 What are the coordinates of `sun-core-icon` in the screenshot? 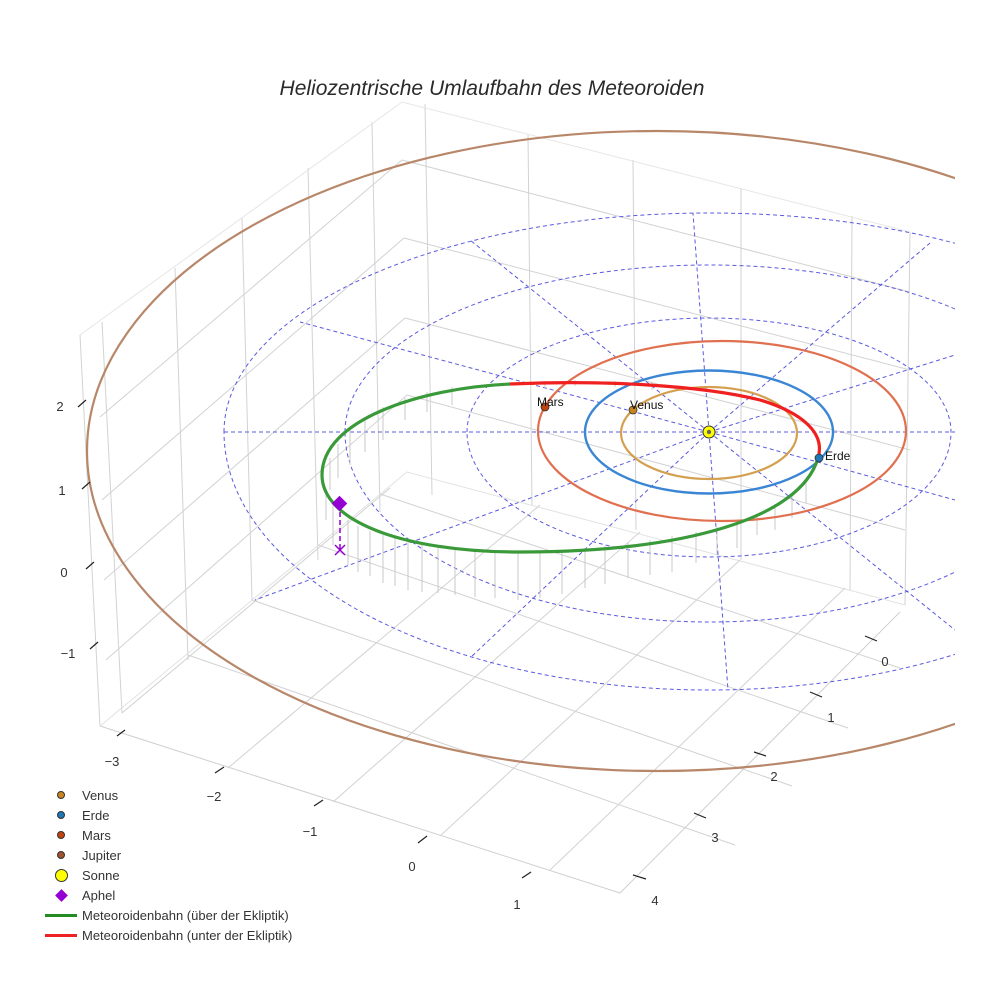 It's located at (709, 432).